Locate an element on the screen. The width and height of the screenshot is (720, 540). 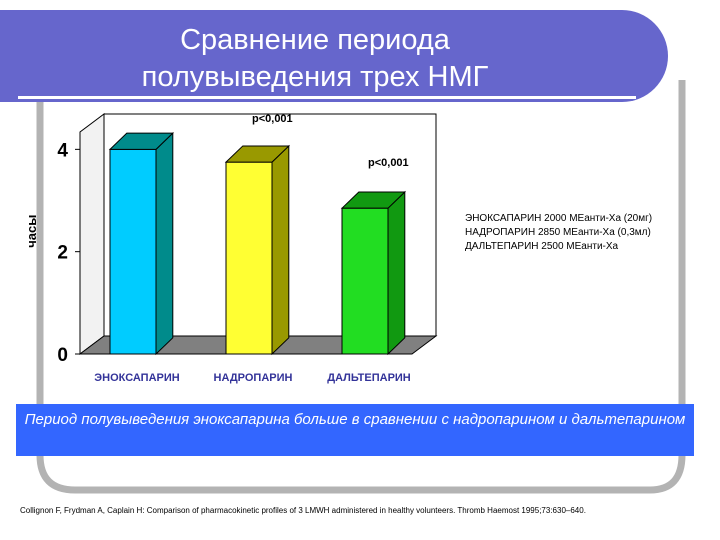
category-label: ДАЛЬТЕПАРИН is located at coordinates (369, 378).